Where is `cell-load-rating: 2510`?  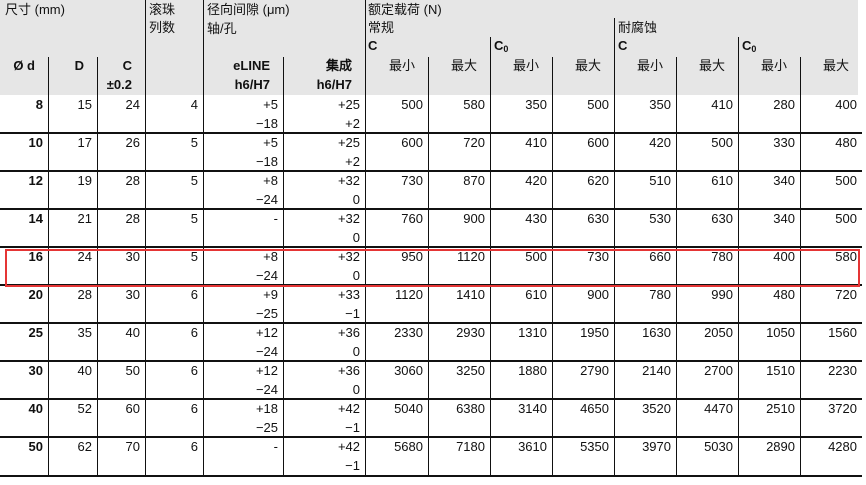 cell-load-rating: 2510 is located at coordinates (780, 408).